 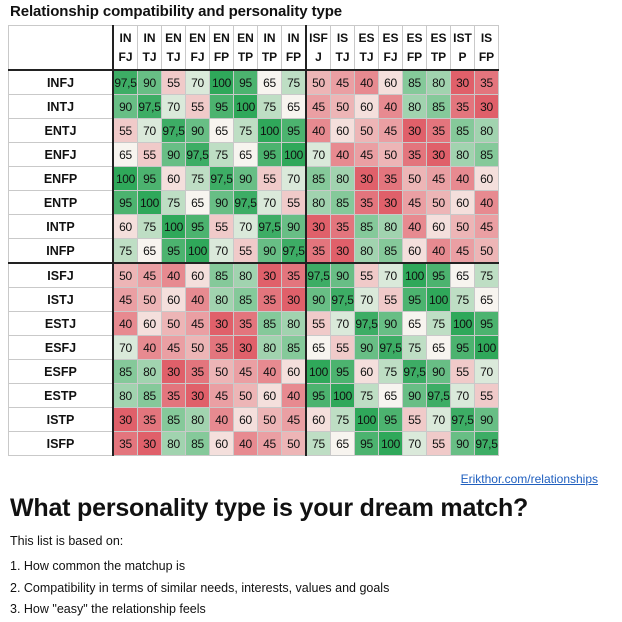 What do you see at coordinates (438, 56) in the screenshot?
I see `column-header-bottom: TP` at bounding box center [438, 56].